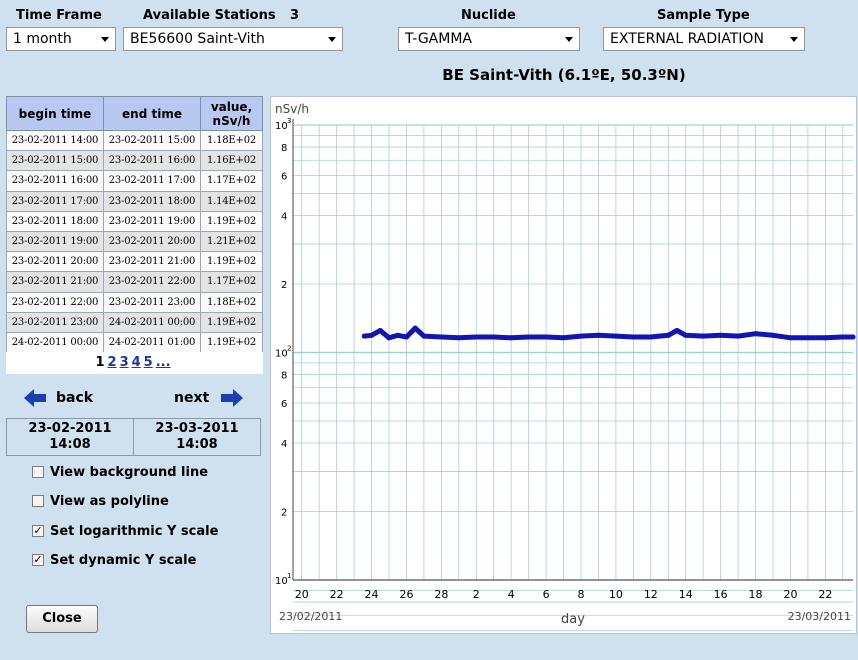 This screenshot has height=660, width=858. I want to click on table-row: 23-02-2011 17:00 23-02-2011 18:00 1.14E+02, so click(134, 201).